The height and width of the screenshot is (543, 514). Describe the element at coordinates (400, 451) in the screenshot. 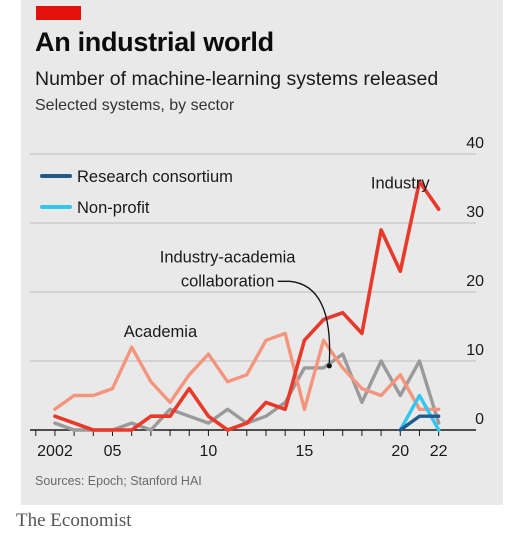

I see `x-tick-label: 20` at that location.